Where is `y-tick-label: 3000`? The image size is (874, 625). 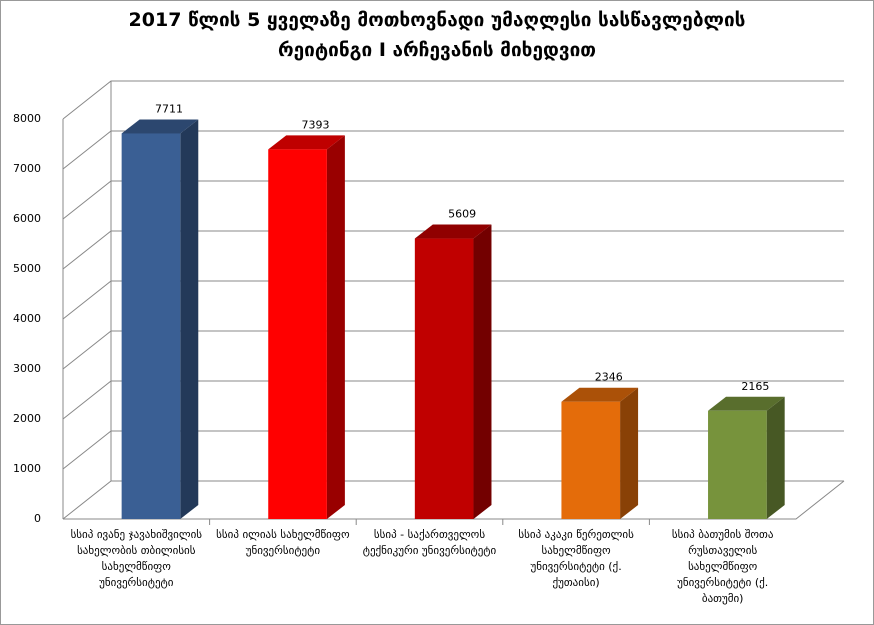 y-tick-label: 3000 is located at coordinates (27, 368).